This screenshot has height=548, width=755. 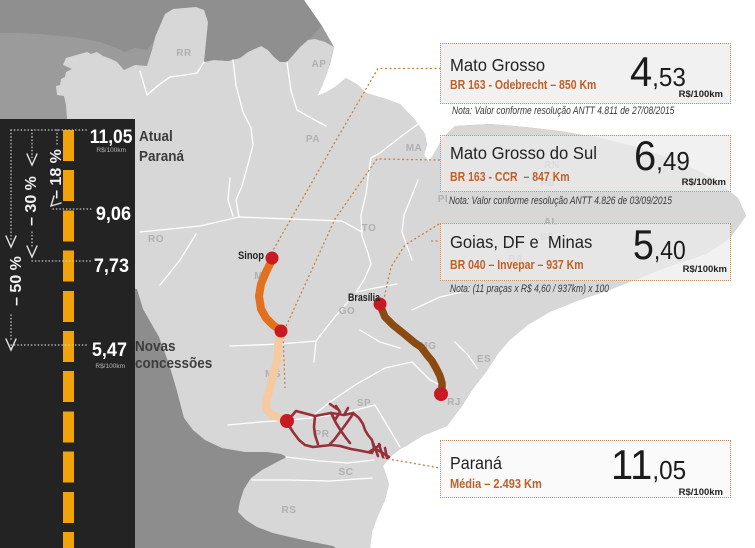 What do you see at coordinates (443, 199) in the screenshot?
I see `svg-text: PI` at bounding box center [443, 199].